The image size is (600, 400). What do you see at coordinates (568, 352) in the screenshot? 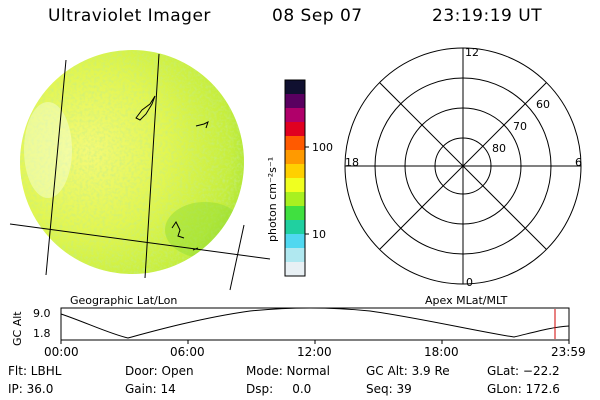
I see `x-tick-23-59: 23:59` at bounding box center [568, 352].